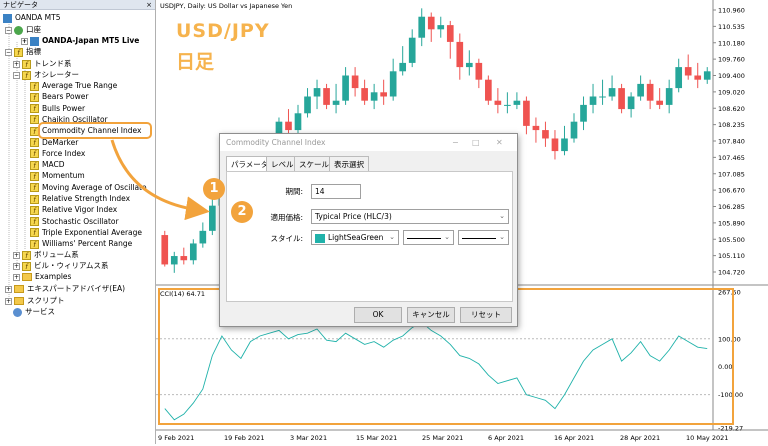  Describe the element at coordinates (336, 191) in the screenshot. I see `period-input: 14` at that location.